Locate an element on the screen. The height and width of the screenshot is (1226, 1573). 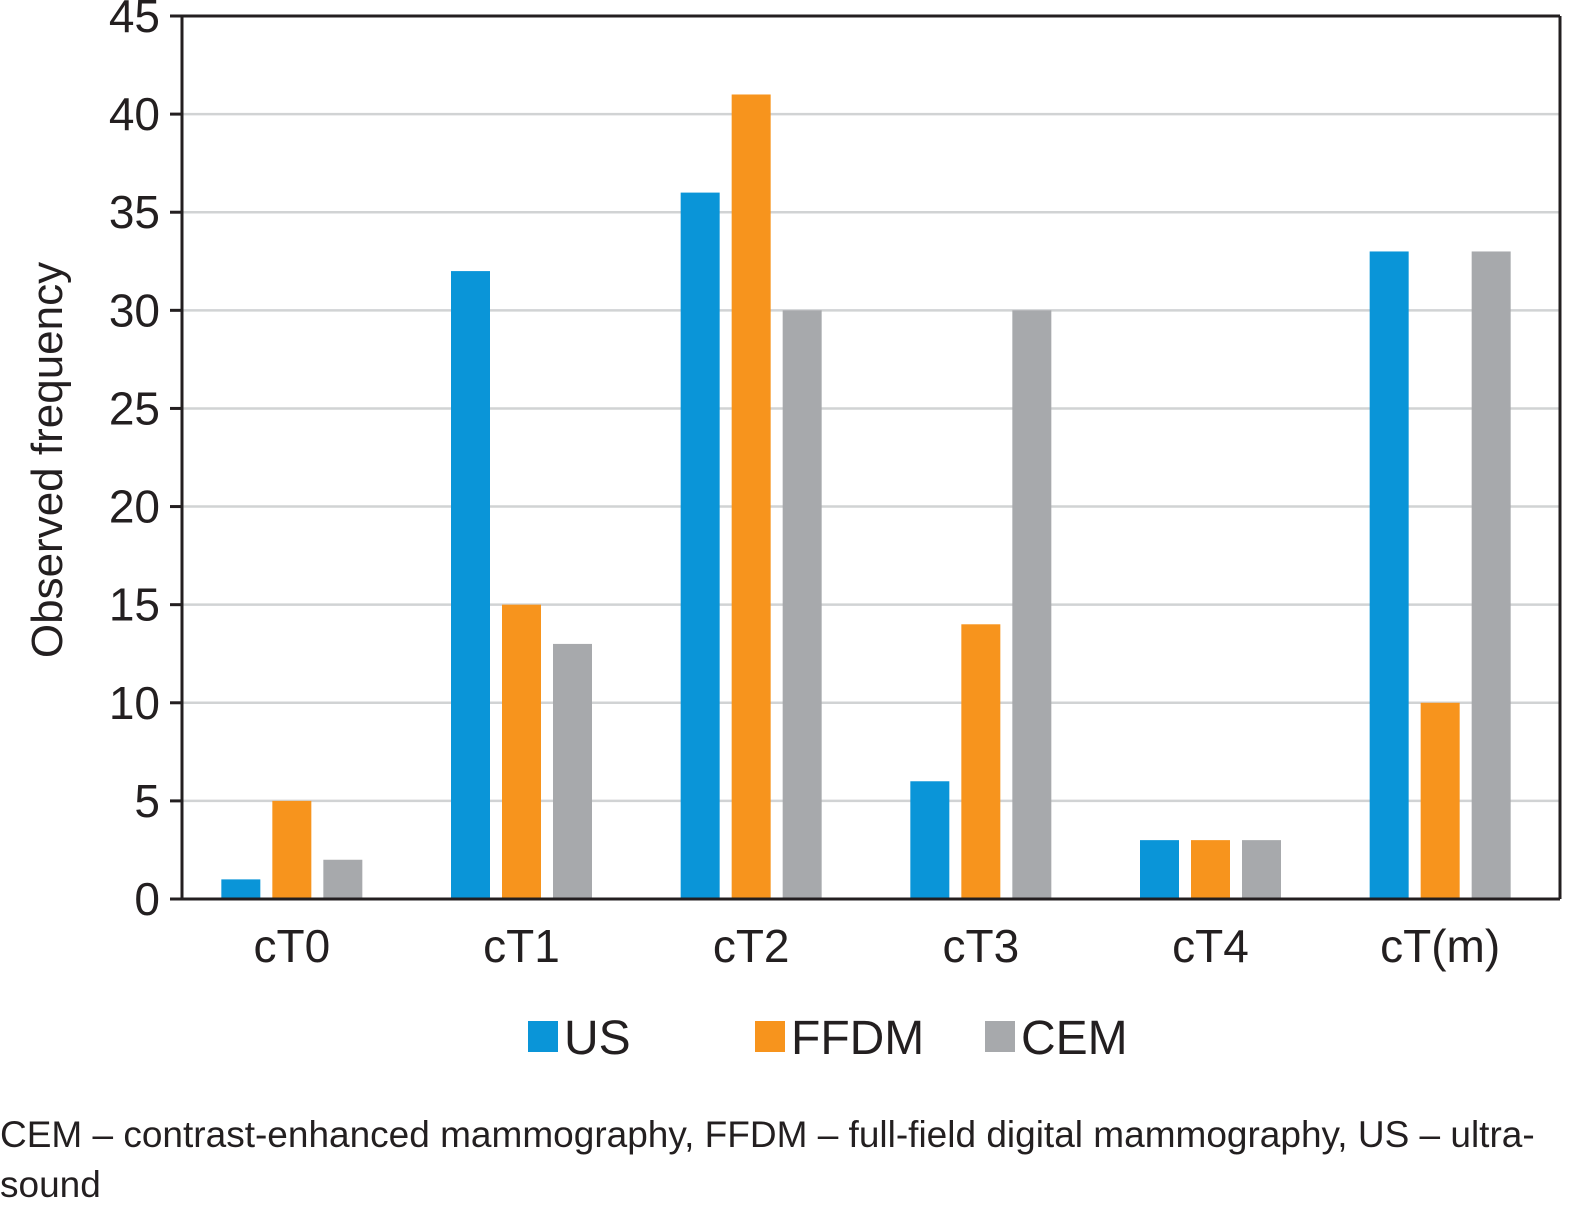
y-axis-title: Observed frequency is located at coordinates (47, 460).